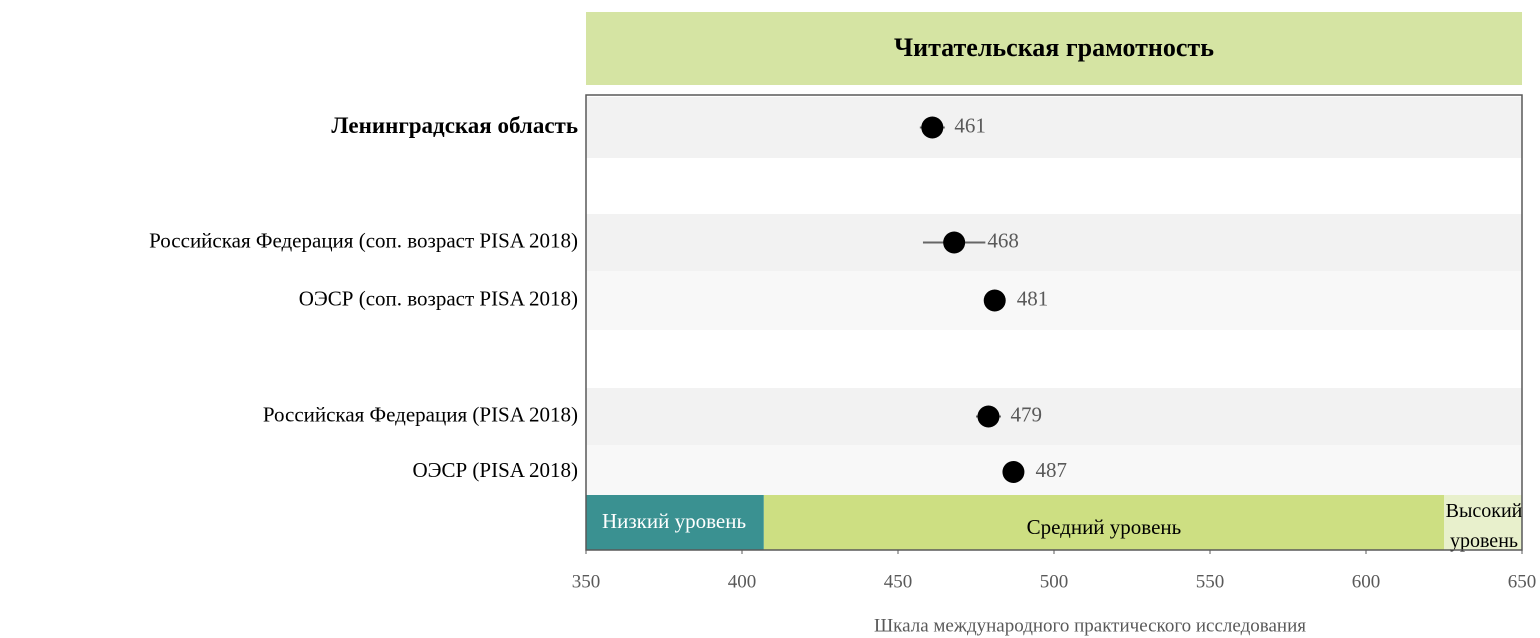 The image size is (1540, 638). I want to click on x-tick-label: 550, so click(1210, 581).